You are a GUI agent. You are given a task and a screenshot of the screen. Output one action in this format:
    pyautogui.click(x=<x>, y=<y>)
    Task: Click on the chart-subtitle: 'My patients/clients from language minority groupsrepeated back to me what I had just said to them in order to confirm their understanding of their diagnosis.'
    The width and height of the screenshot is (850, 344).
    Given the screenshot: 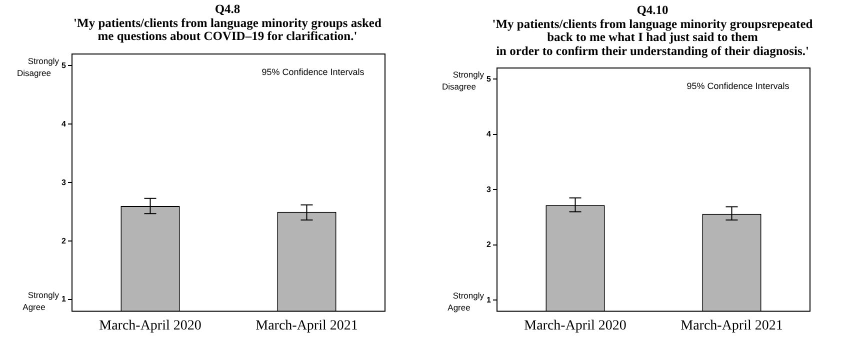 What is the action you would take?
    pyautogui.click(x=652, y=37)
    